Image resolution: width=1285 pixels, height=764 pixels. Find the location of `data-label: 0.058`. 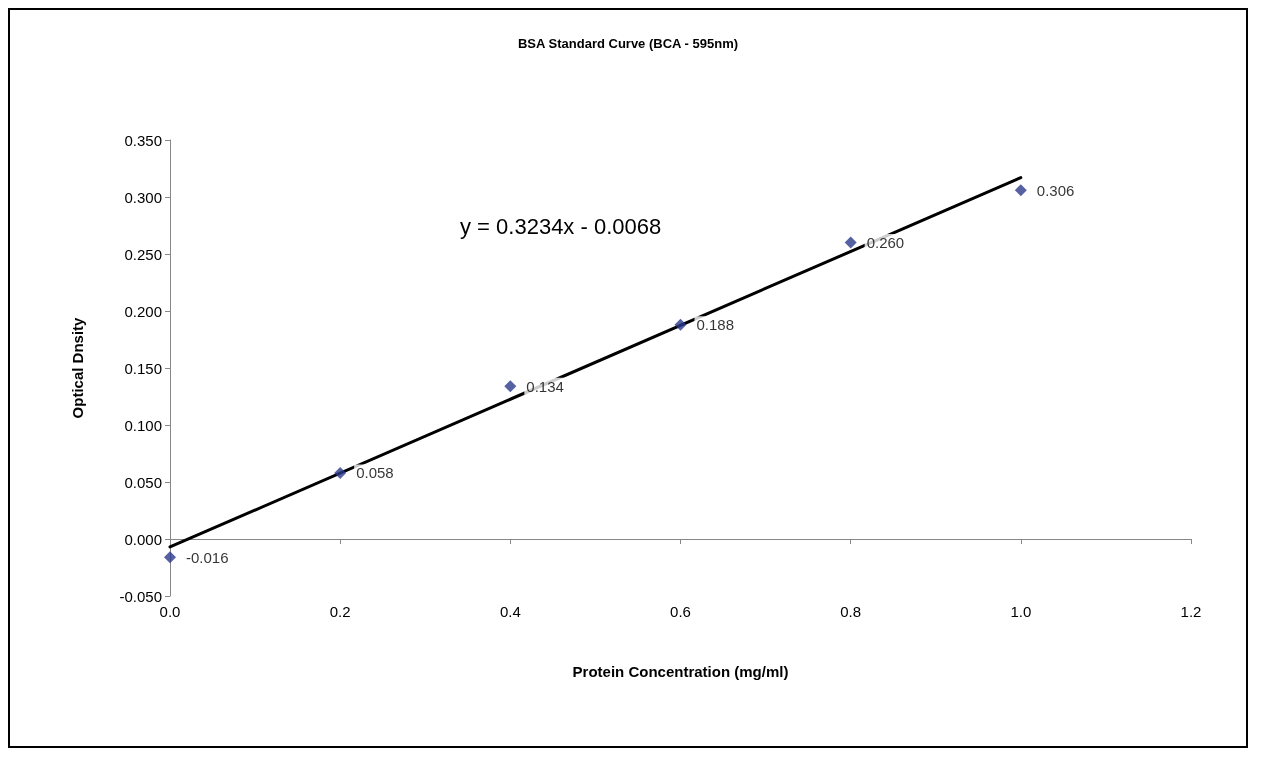

data-label: 0.058 is located at coordinates (375, 473).